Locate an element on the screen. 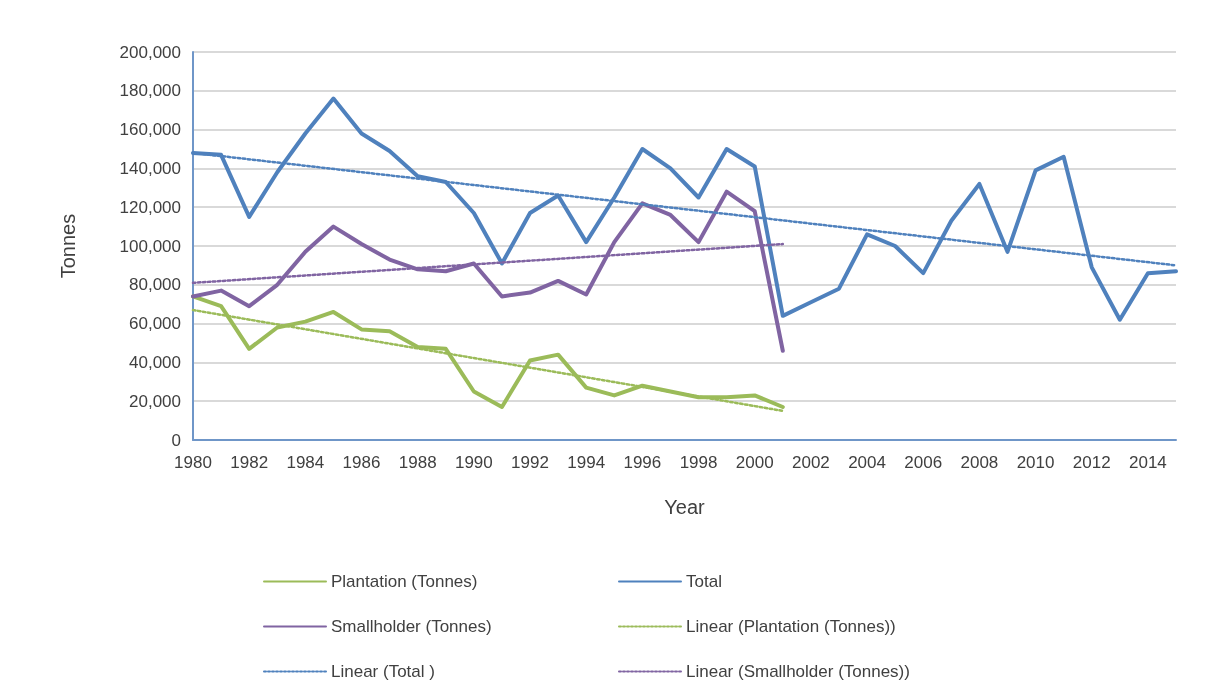 The width and height of the screenshot is (1211, 688). x-tick-label: 2004 is located at coordinates (867, 462).